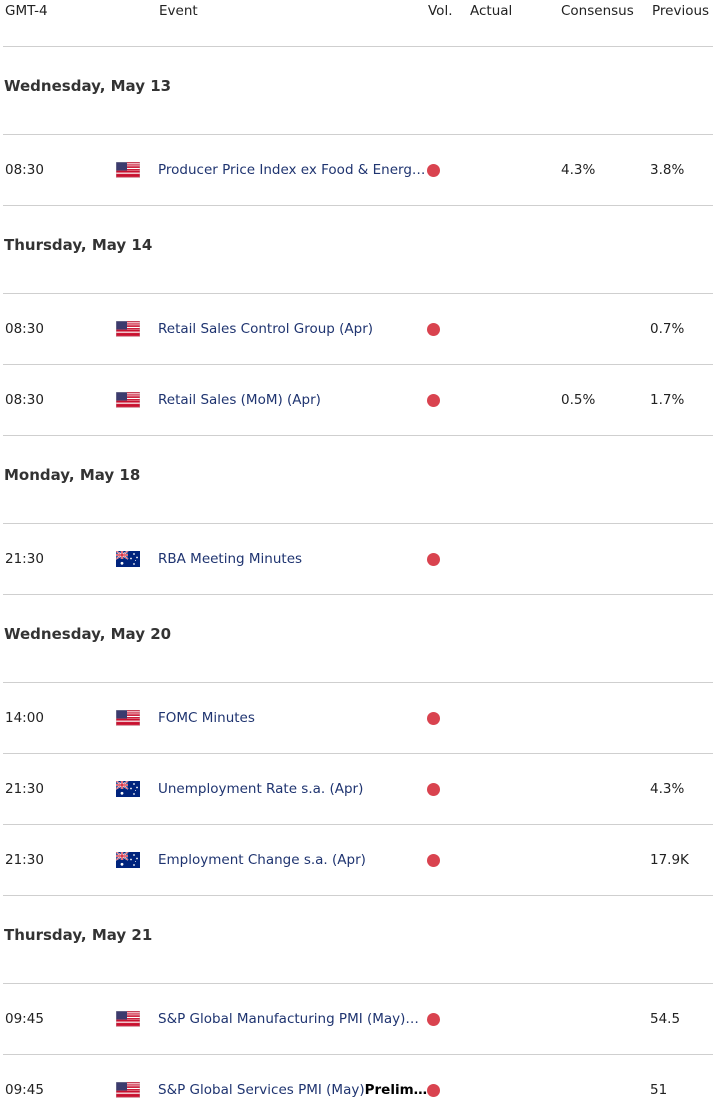 This screenshot has height=1109, width=713. Describe the element at coordinates (88, 86) in the screenshot. I see `date-heading: Wednesday, May 13` at that location.